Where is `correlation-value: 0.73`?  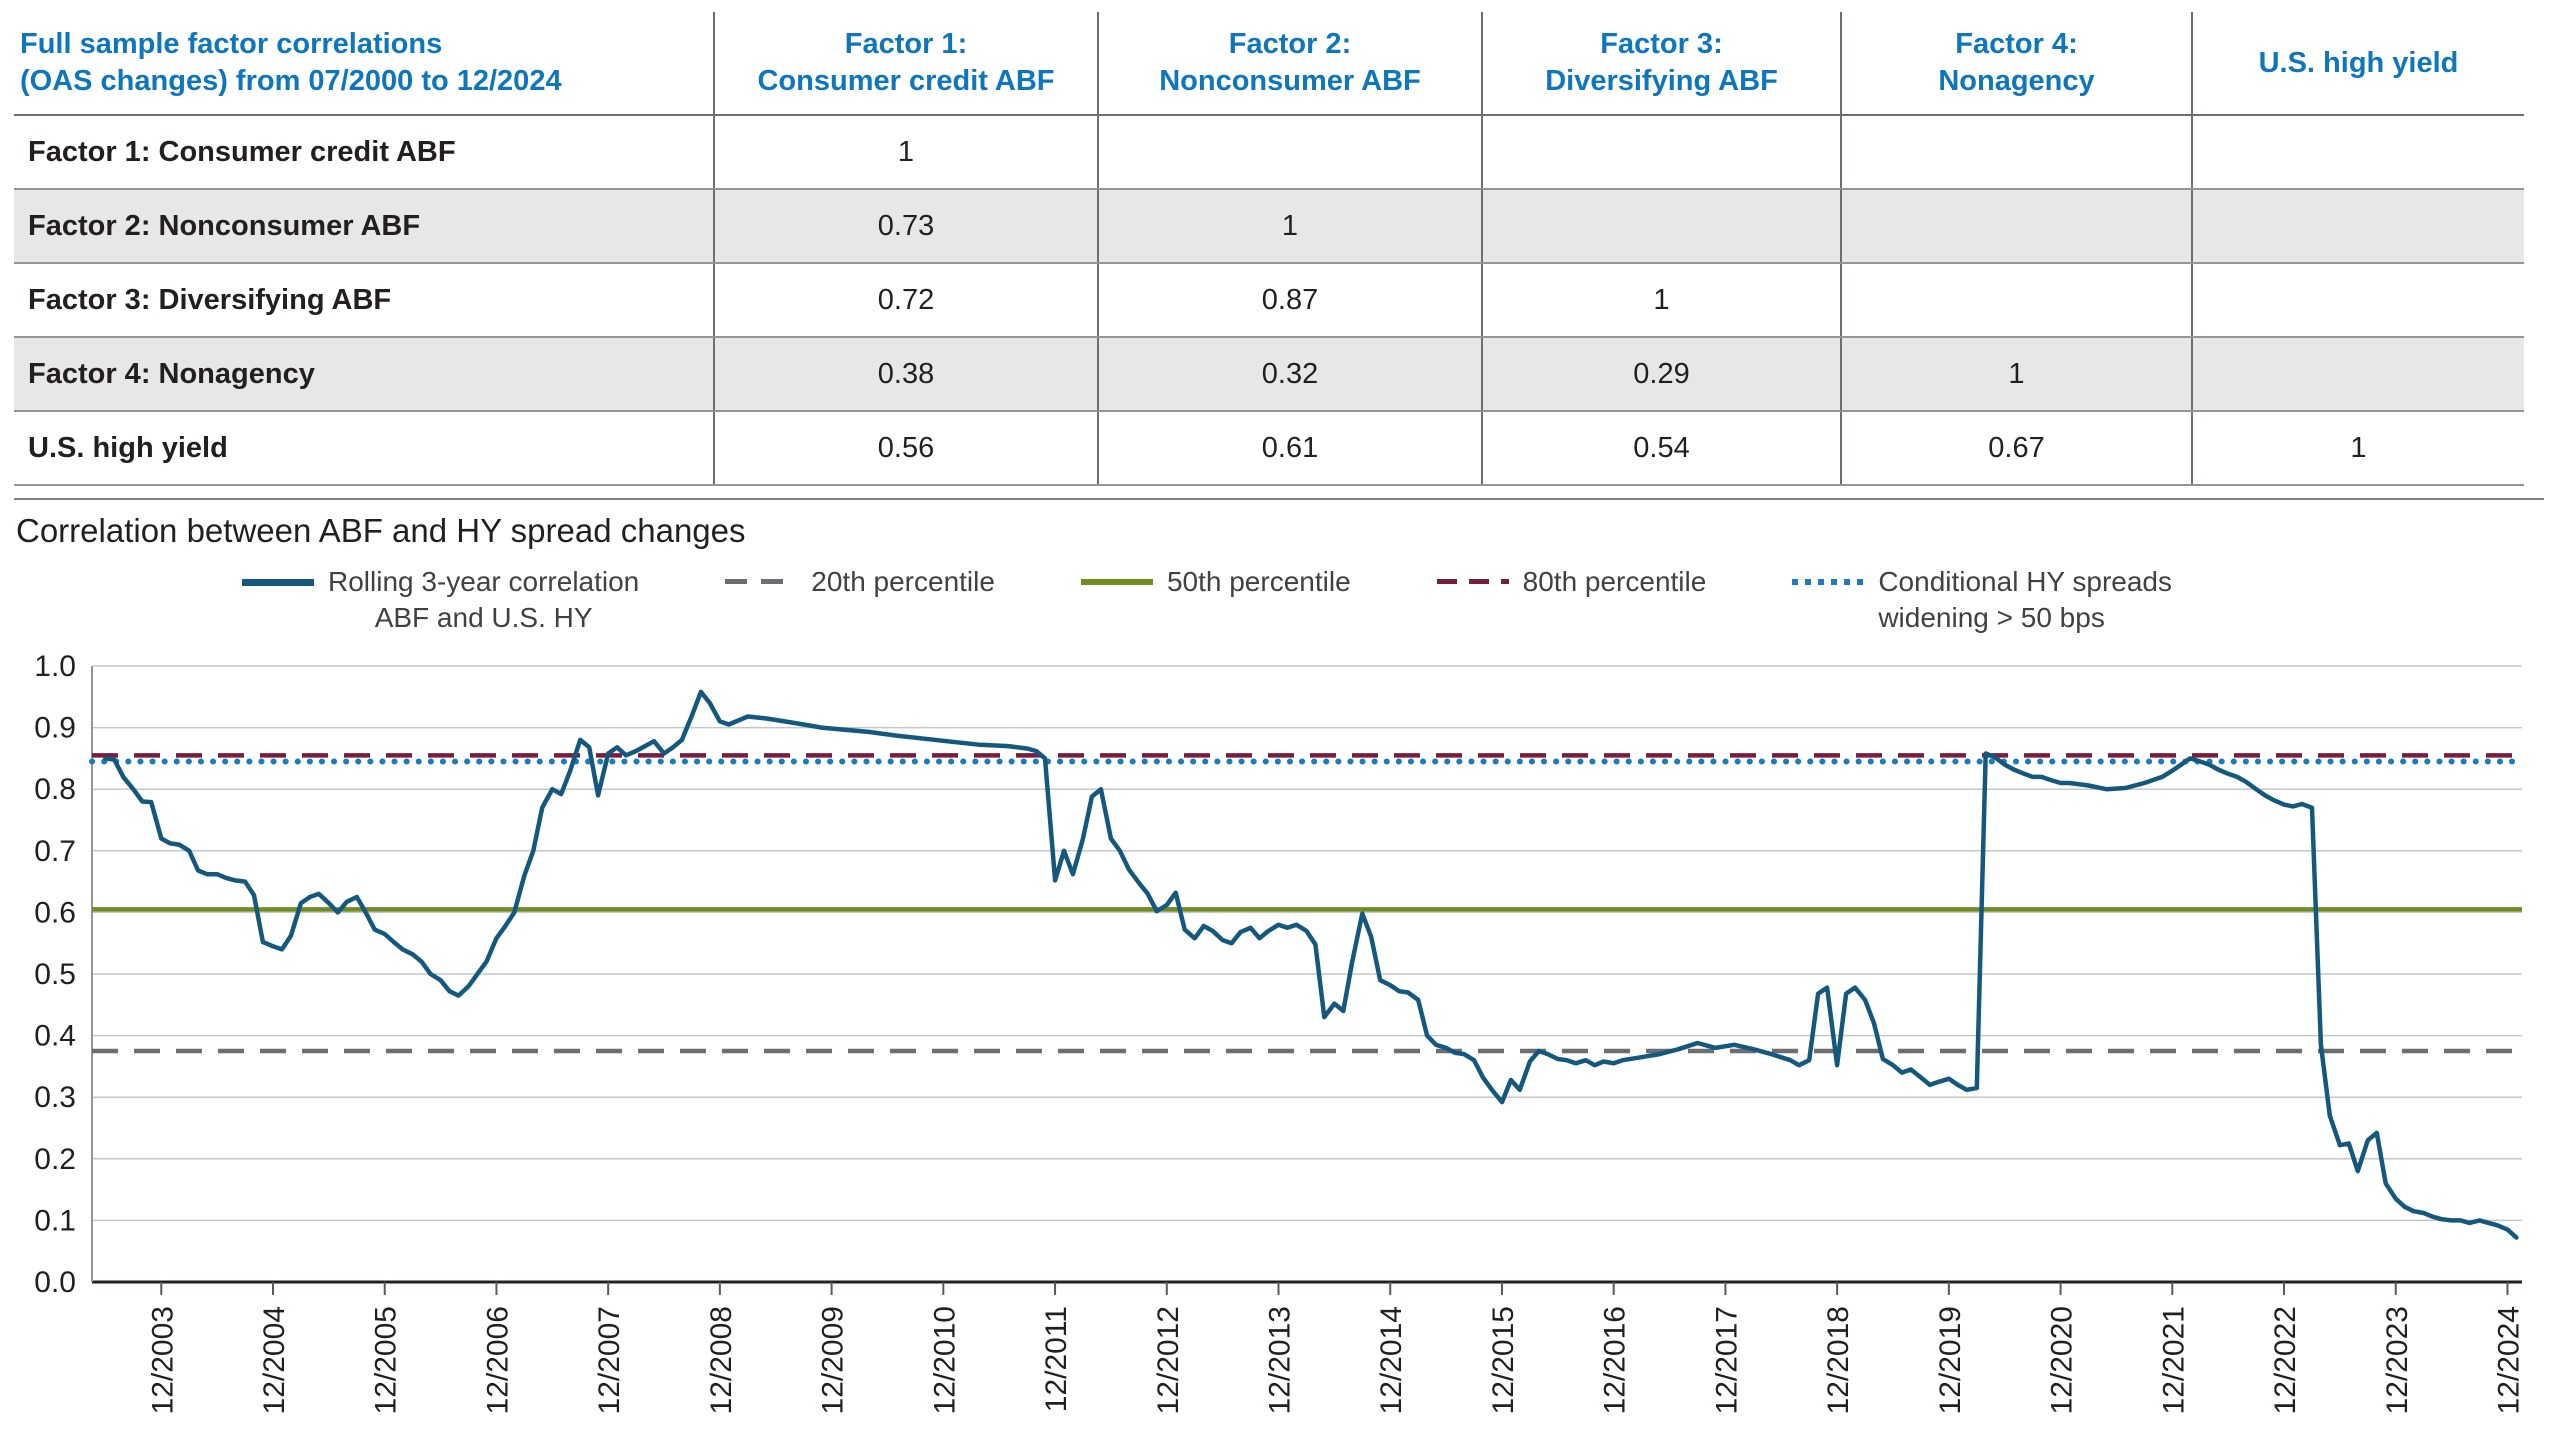
correlation-value: 0.73 is located at coordinates (905, 226).